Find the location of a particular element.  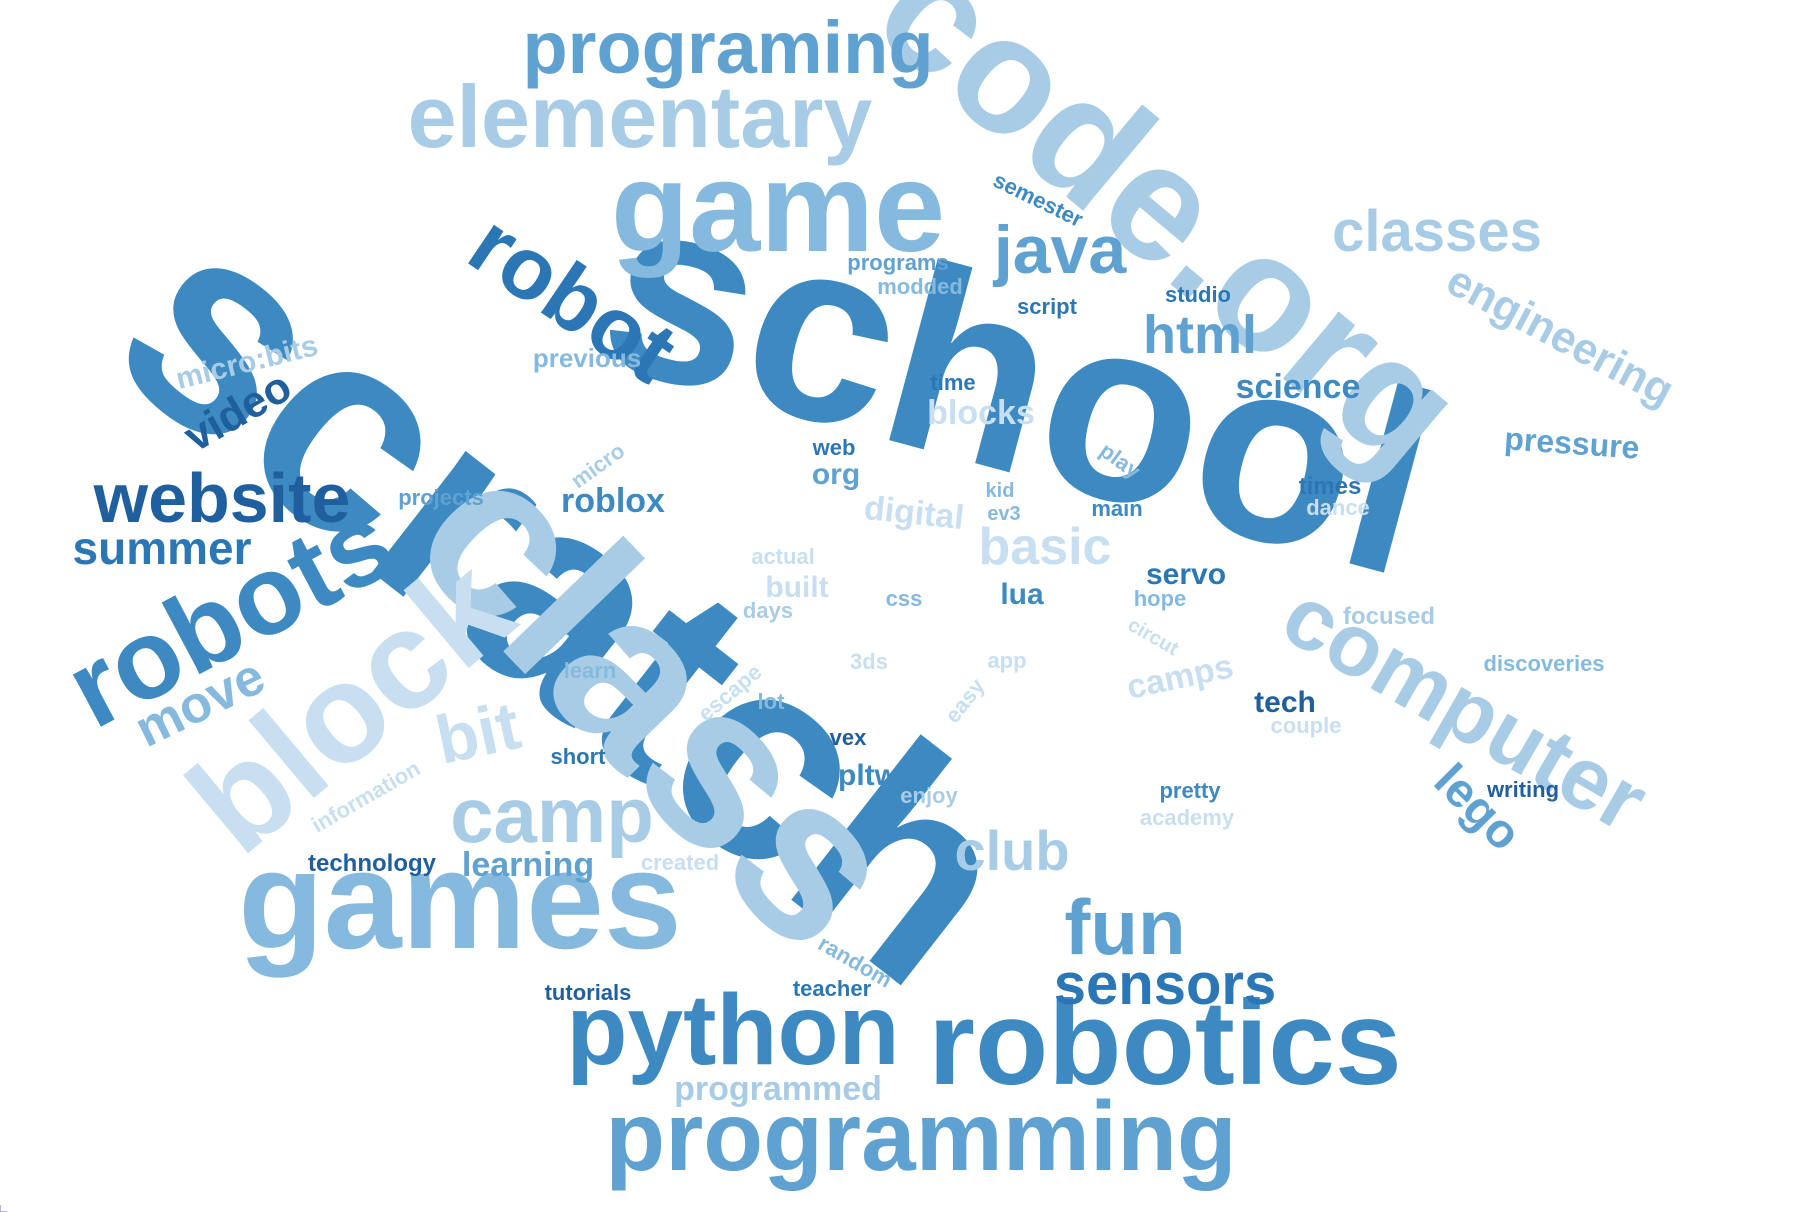

word-circut: circut is located at coordinates (1153, 637).